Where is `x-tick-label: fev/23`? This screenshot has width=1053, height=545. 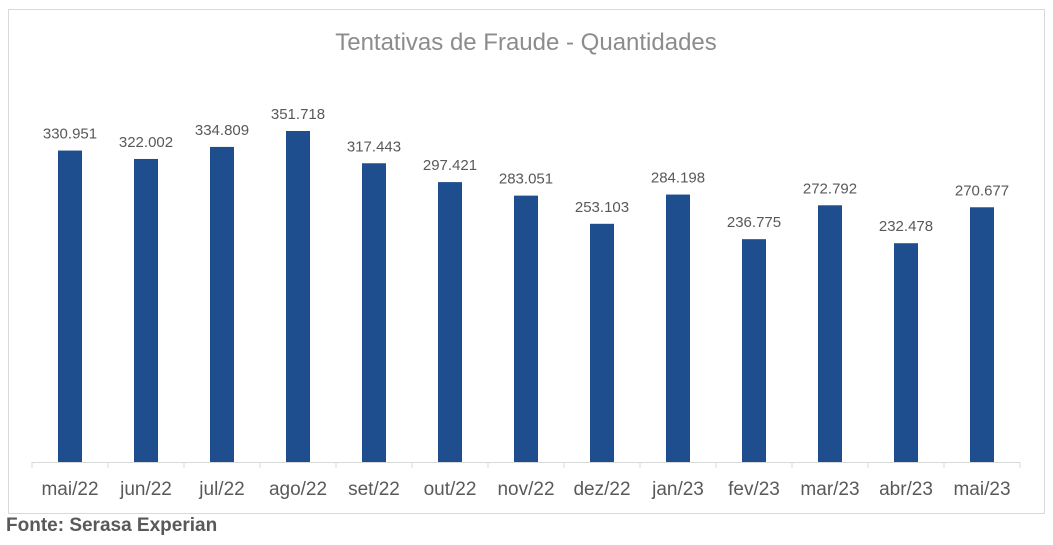
x-tick-label: fev/23 is located at coordinates (754, 489).